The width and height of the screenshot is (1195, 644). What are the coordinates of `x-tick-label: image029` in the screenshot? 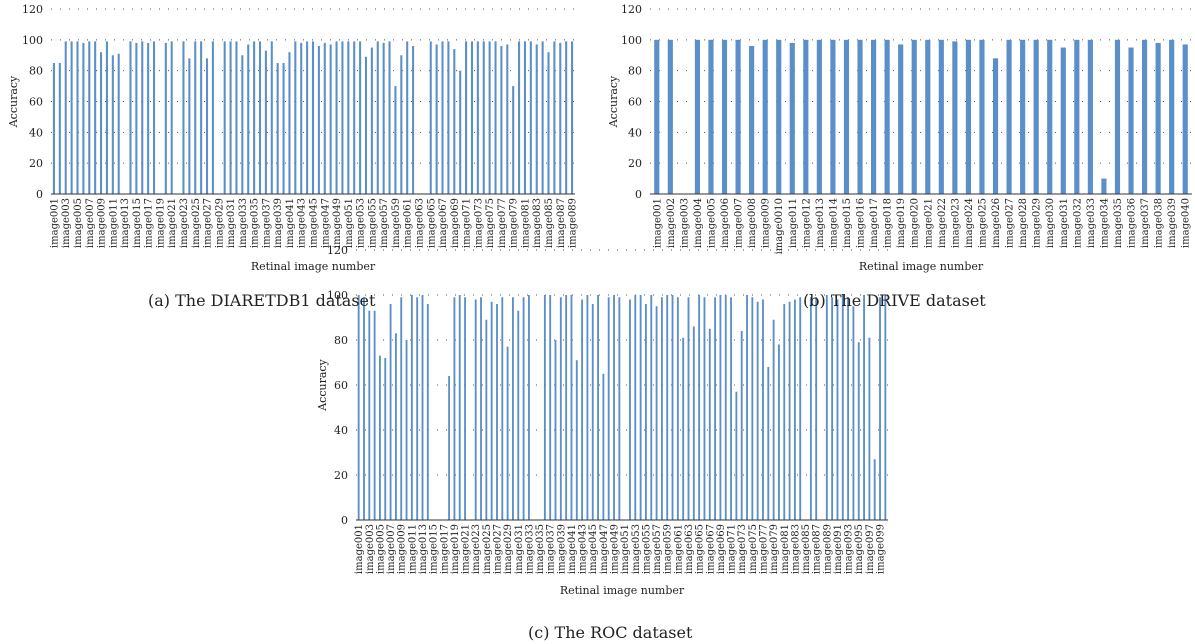 It's located at (219, 223).